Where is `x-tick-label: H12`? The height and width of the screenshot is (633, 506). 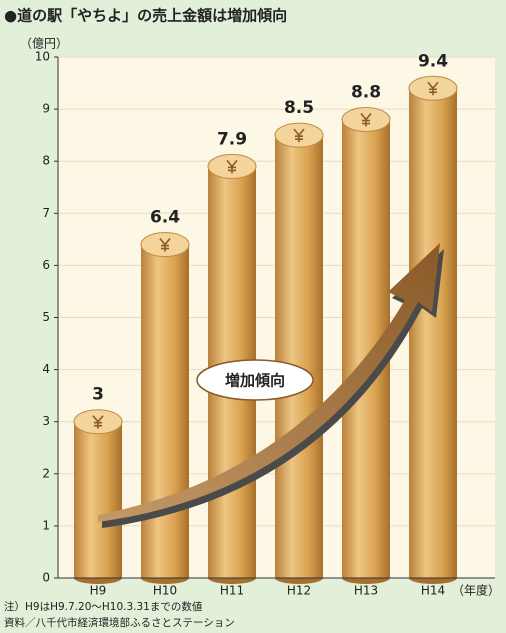
x-tick-label: H12 is located at coordinates (299, 591).